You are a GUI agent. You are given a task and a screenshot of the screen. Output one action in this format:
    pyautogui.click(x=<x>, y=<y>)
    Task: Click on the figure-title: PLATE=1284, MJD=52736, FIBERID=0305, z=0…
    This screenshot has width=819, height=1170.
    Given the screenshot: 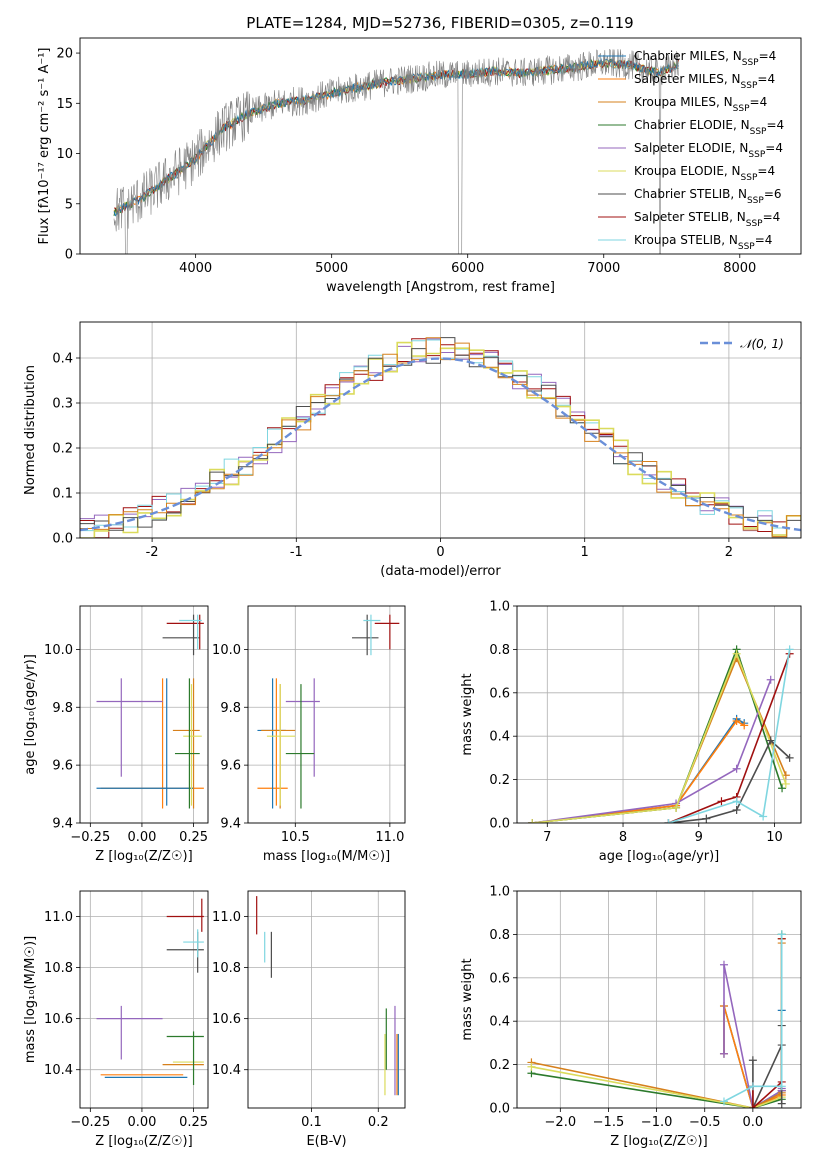 What is the action you would take?
    pyautogui.click(x=439, y=23)
    